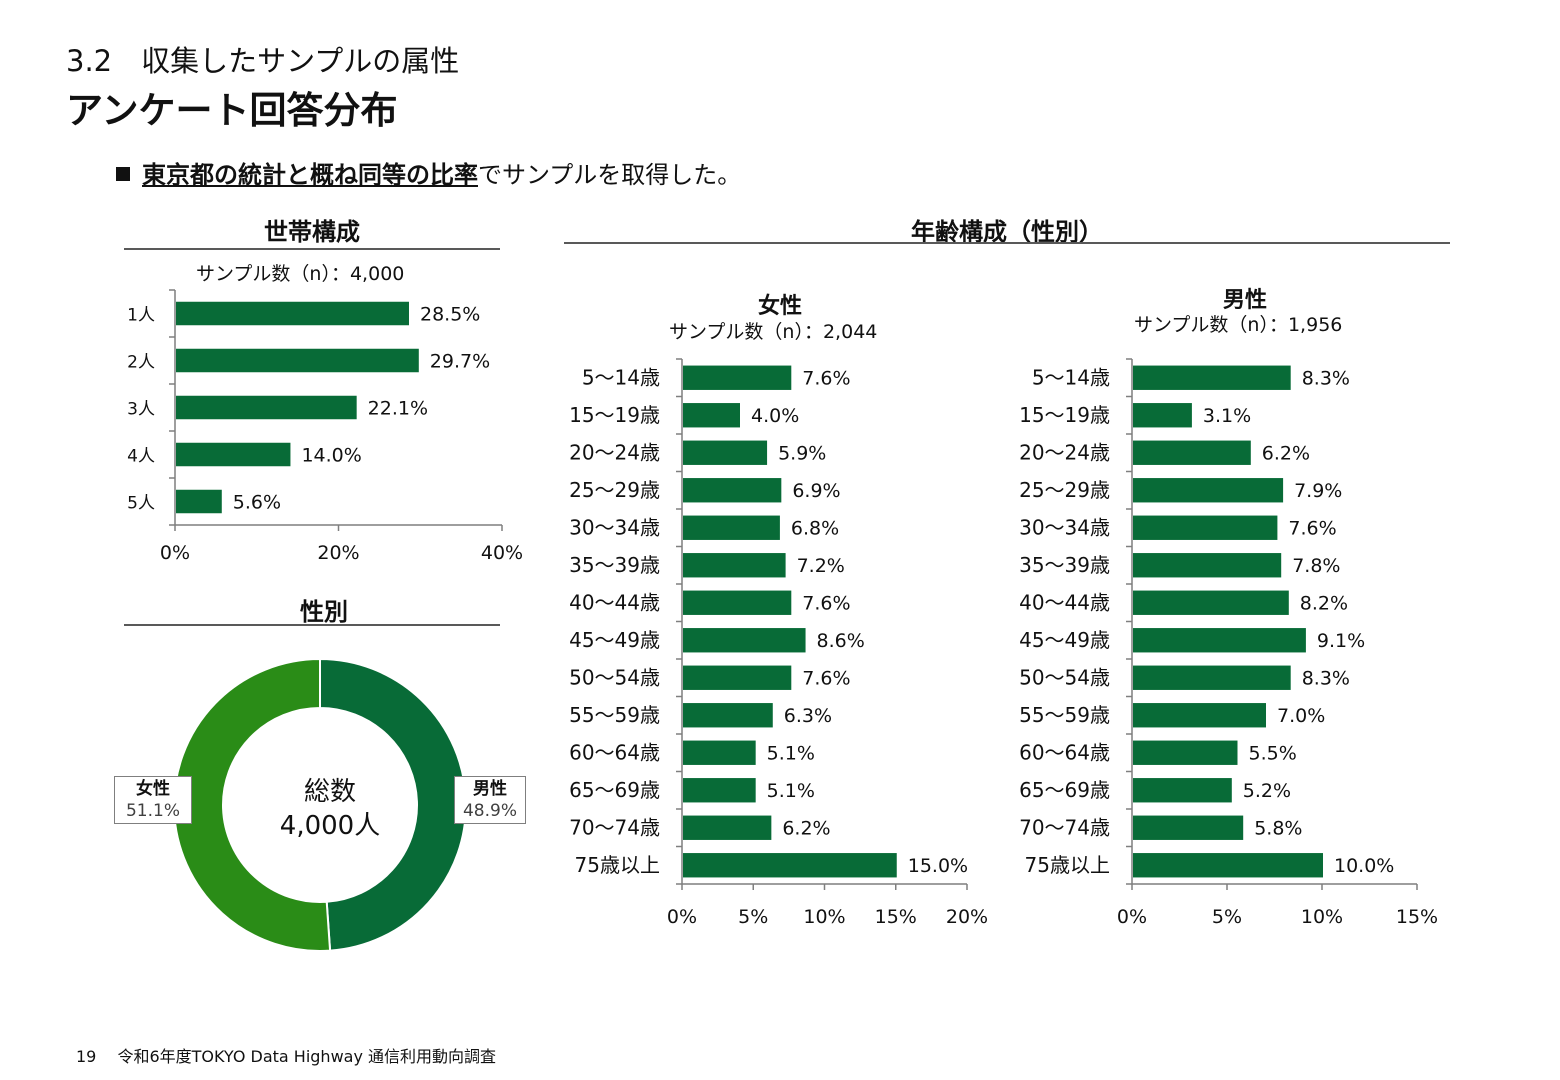 Image resolution: width=1560 pixels, height=1080 pixels. What do you see at coordinates (338, 553) in the screenshot?
I see `household-x-tick-label: 20%` at bounding box center [338, 553].